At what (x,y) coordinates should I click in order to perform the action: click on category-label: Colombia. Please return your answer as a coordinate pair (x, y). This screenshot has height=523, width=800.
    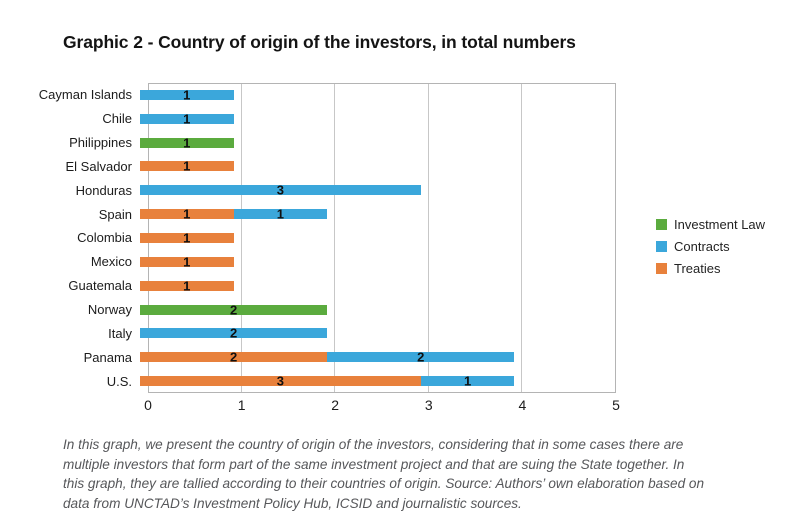
    Looking at the image, I should click on (104, 238).